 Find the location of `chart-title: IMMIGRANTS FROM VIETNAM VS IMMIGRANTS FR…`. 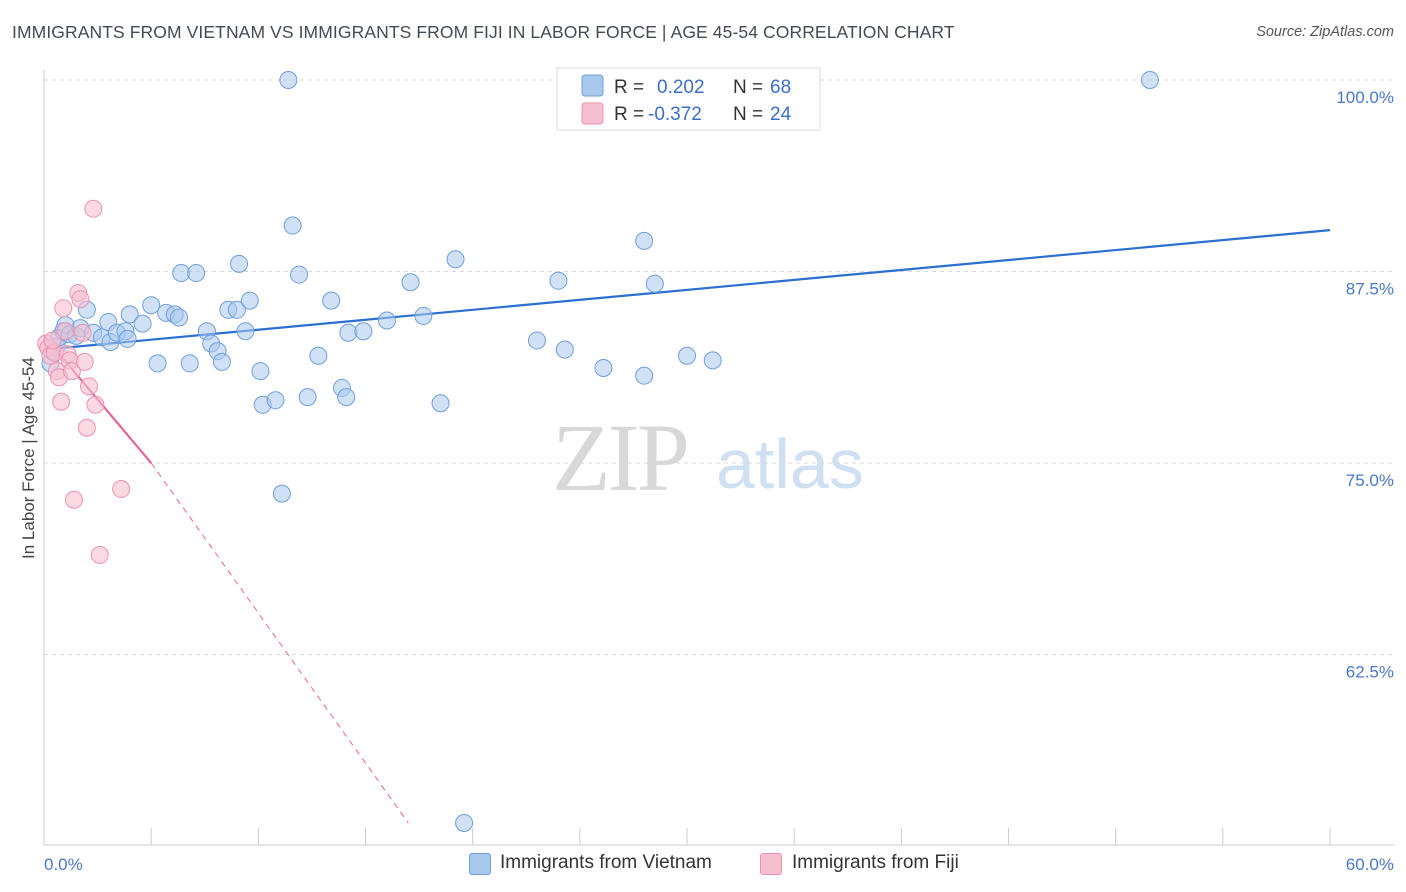

chart-title: IMMIGRANTS FROM VIETNAM VS IMMIGRANTS FR… is located at coordinates (483, 32).